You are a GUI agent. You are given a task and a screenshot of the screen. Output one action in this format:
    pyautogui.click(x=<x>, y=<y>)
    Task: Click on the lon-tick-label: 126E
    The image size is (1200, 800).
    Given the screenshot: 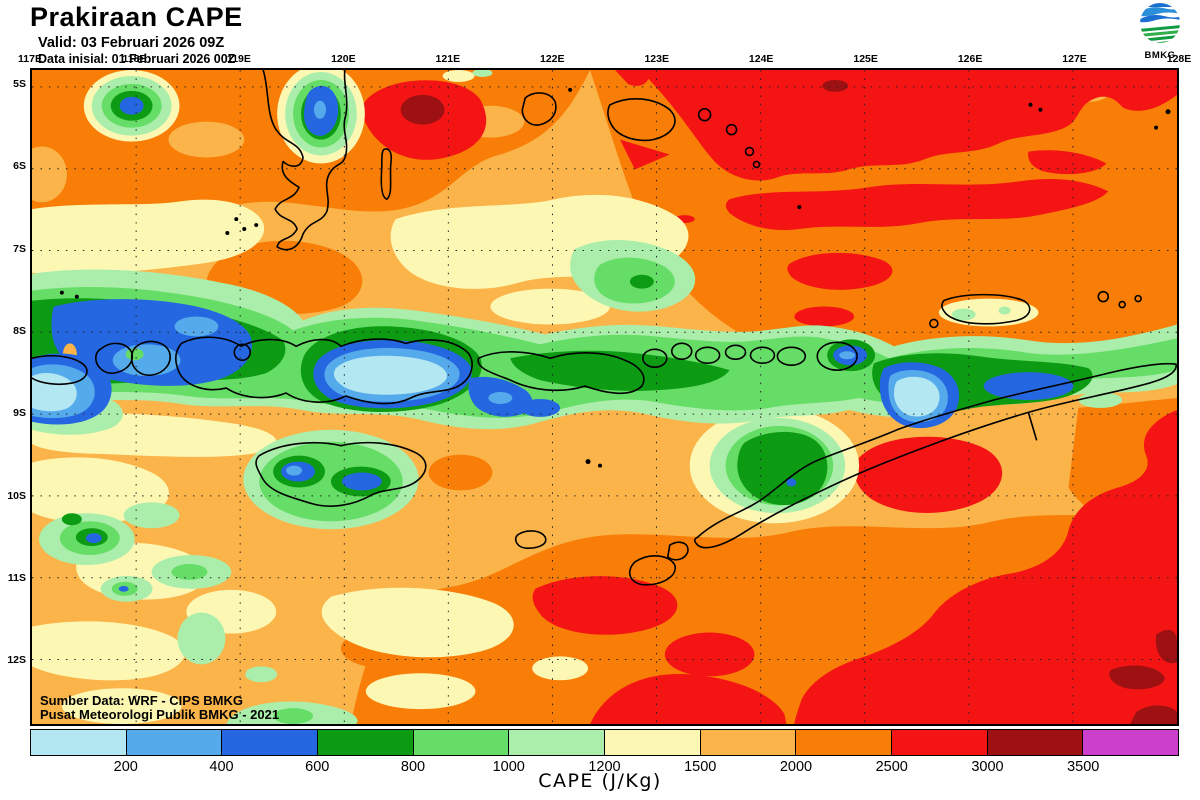 What is the action you would take?
    pyautogui.click(x=970, y=59)
    